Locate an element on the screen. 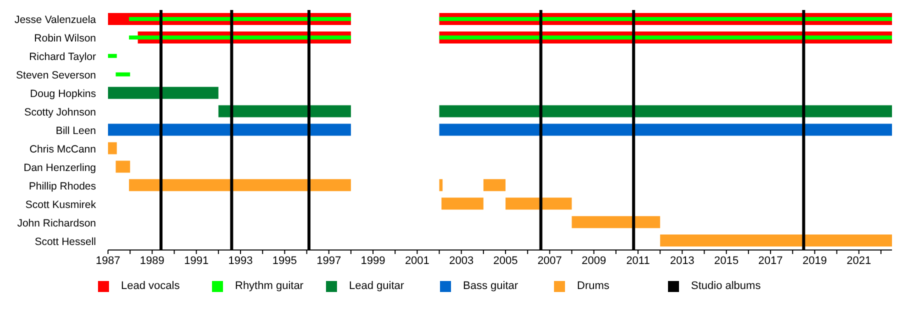  x-tick-label: 1987 is located at coordinates (108, 260).